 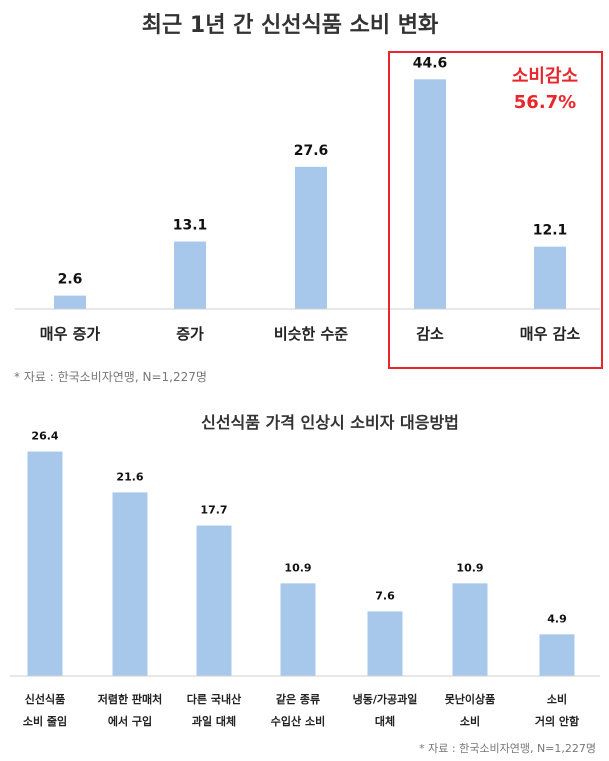 I want to click on chart-1-category-label: 증가, so click(x=190, y=334).